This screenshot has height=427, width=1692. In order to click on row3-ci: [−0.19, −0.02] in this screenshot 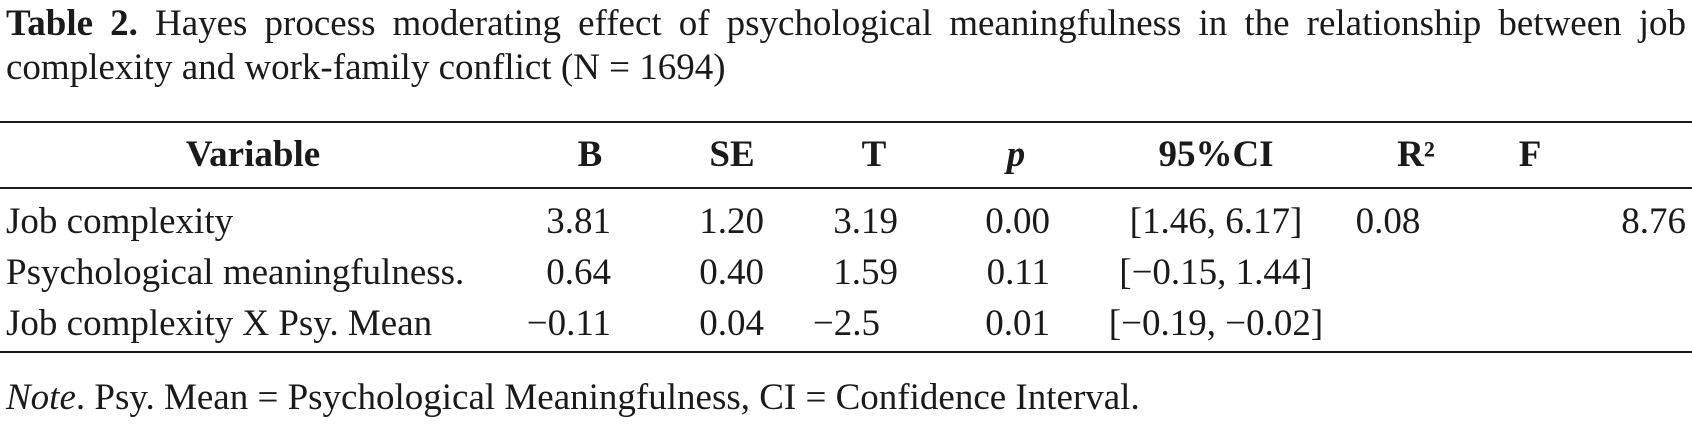, I will do `click(1216, 323)`.